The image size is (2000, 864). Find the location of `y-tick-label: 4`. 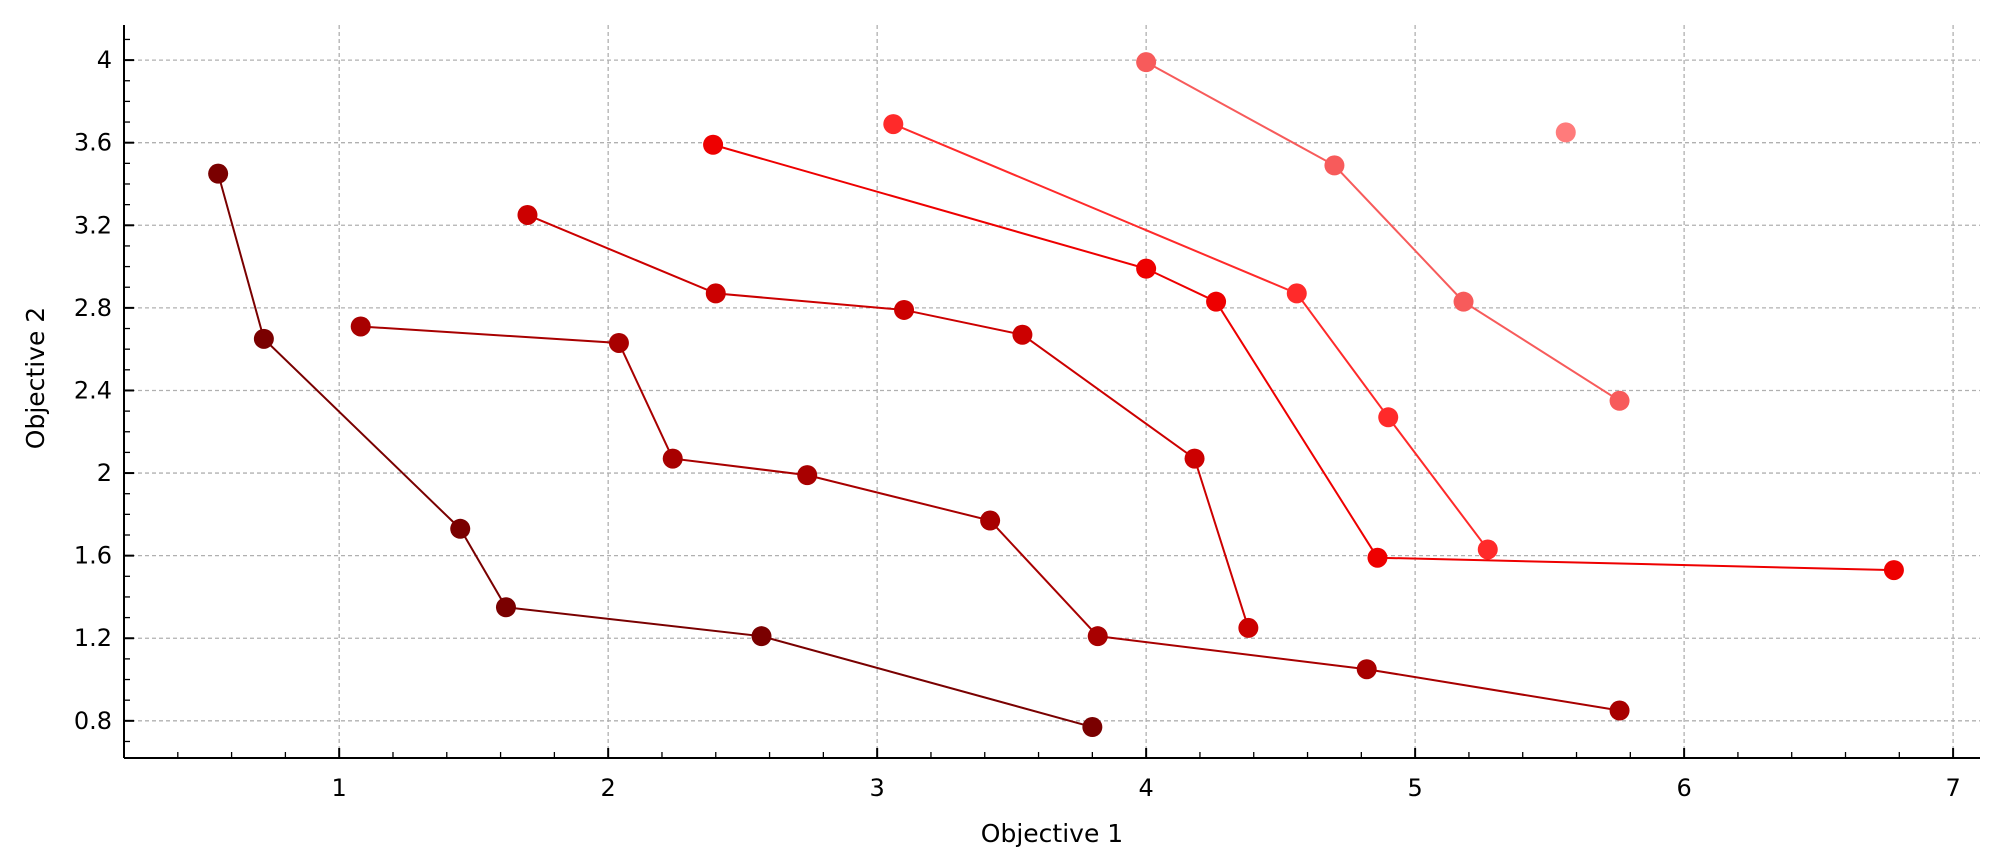

y-tick-label: 4 is located at coordinates (104, 60).